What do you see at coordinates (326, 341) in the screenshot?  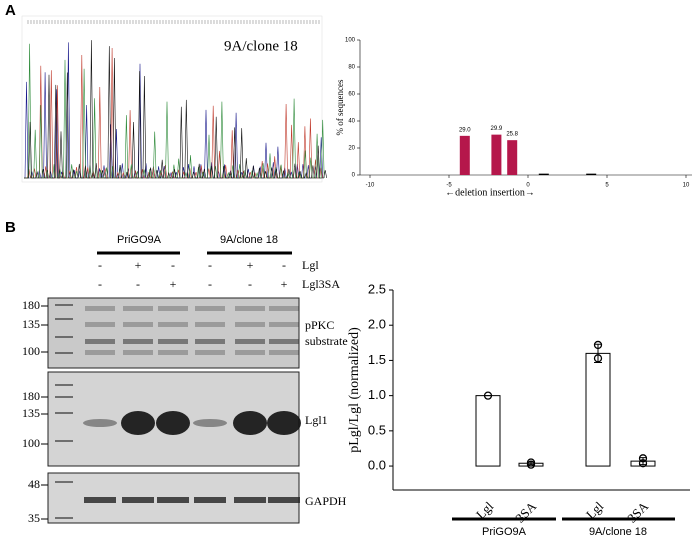 I see `blot-label: substrate` at bounding box center [326, 341].